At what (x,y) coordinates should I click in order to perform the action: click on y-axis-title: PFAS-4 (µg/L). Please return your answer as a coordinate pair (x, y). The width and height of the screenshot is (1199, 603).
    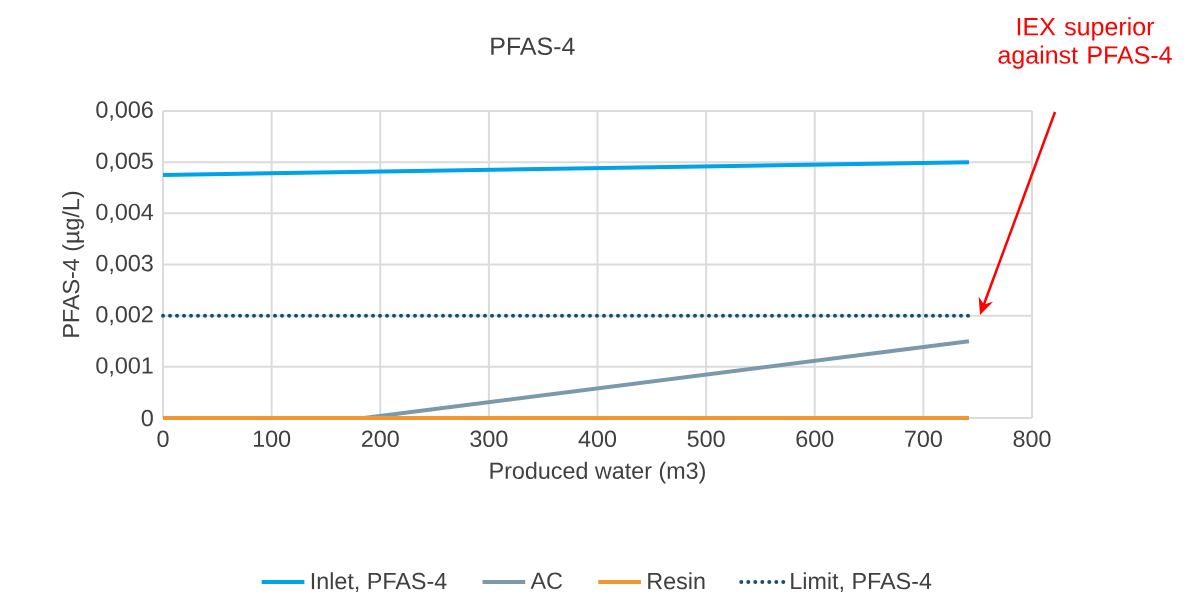
    Looking at the image, I should click on (73, 264).